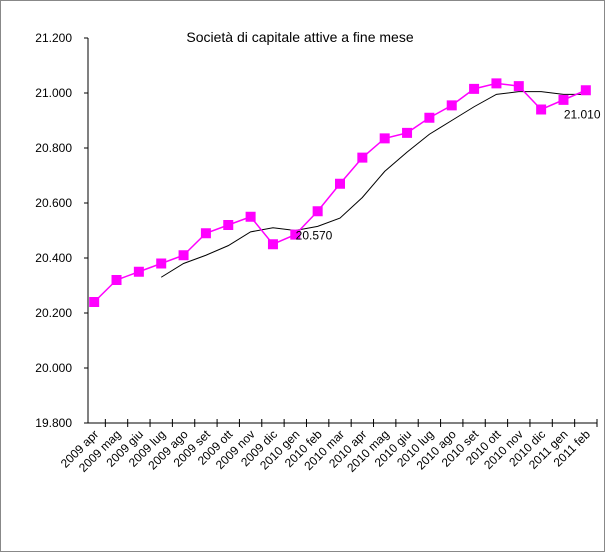  I want to click on y-tick-label: 19.800, so click(53, 423).